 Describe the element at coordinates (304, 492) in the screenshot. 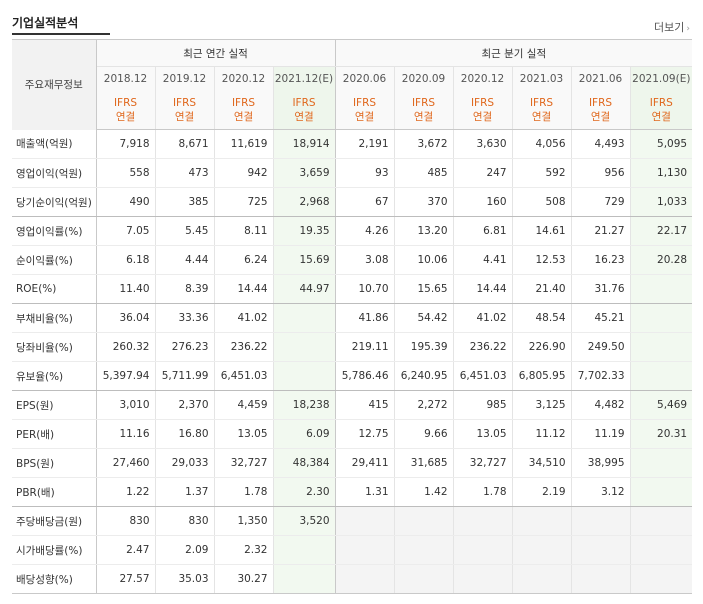

I see `table-cell: 2.30` at that location.